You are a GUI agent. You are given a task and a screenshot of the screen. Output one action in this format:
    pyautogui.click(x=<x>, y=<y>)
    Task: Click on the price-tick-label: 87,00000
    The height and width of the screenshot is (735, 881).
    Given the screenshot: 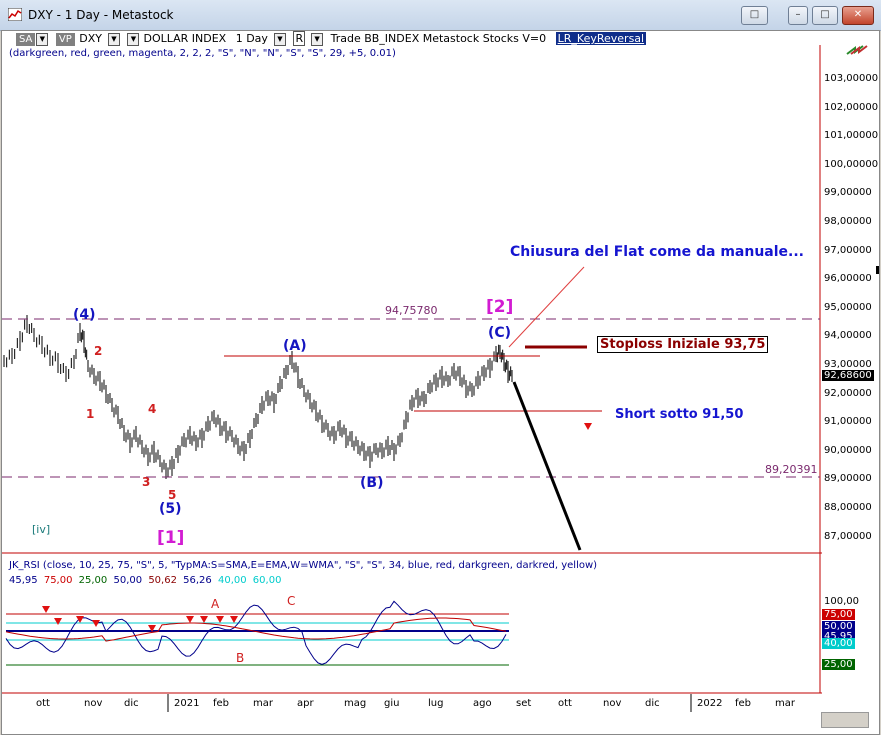 What is the action you would take?
    pyautogui.click(x=848, y=536)
    